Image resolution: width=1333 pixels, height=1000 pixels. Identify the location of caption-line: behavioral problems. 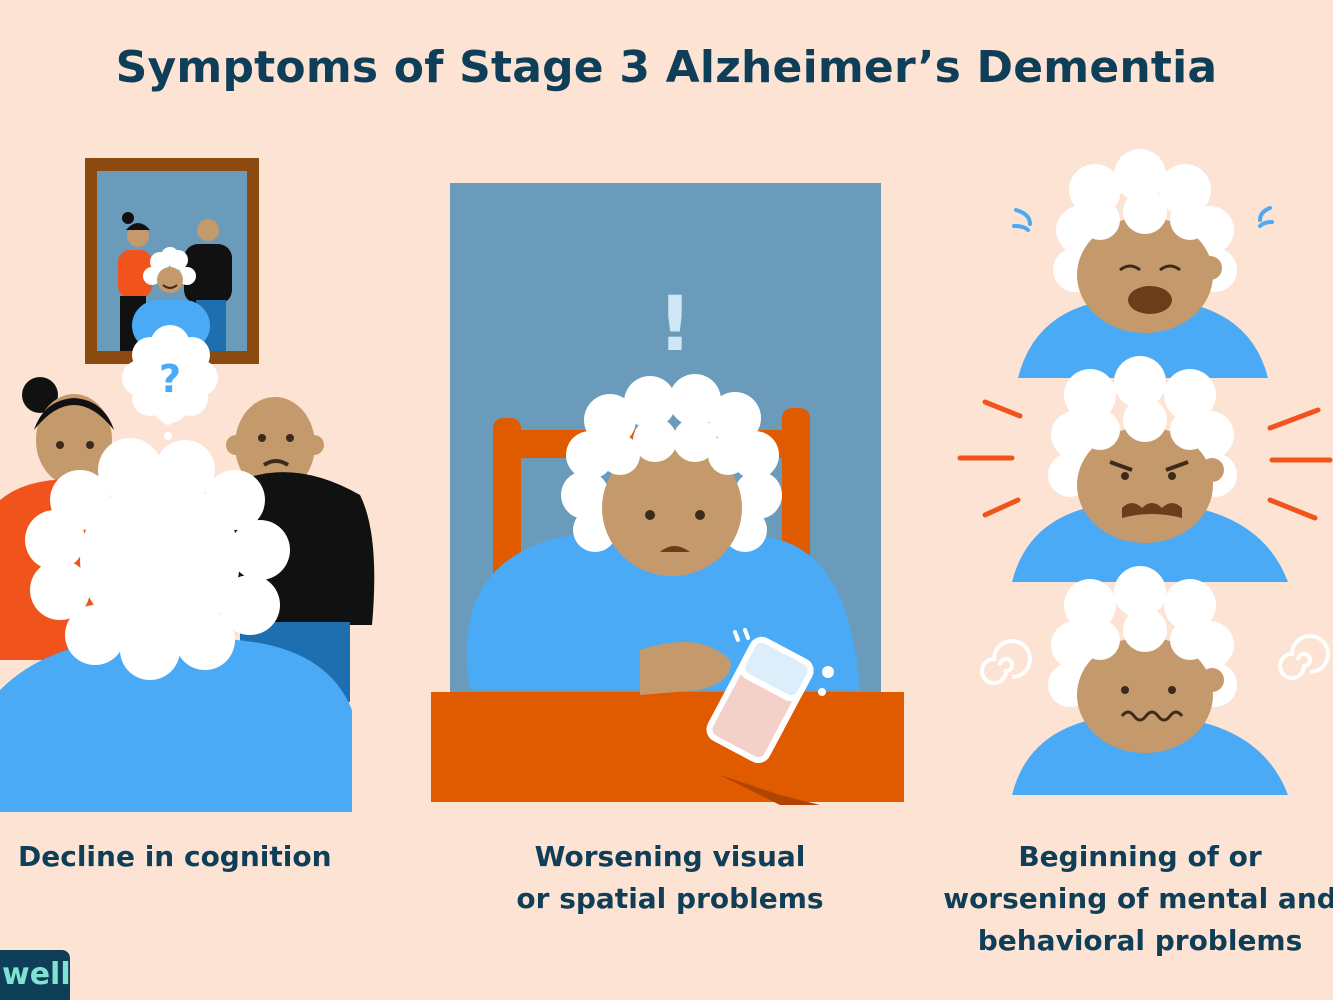
(1140, 940).